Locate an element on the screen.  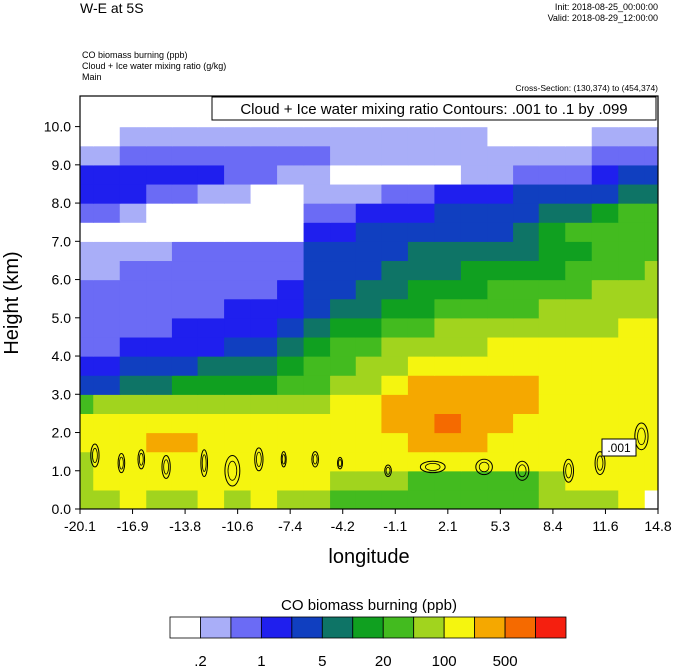
y-axis-label: Height (km) is located at coordinates (12, 302).